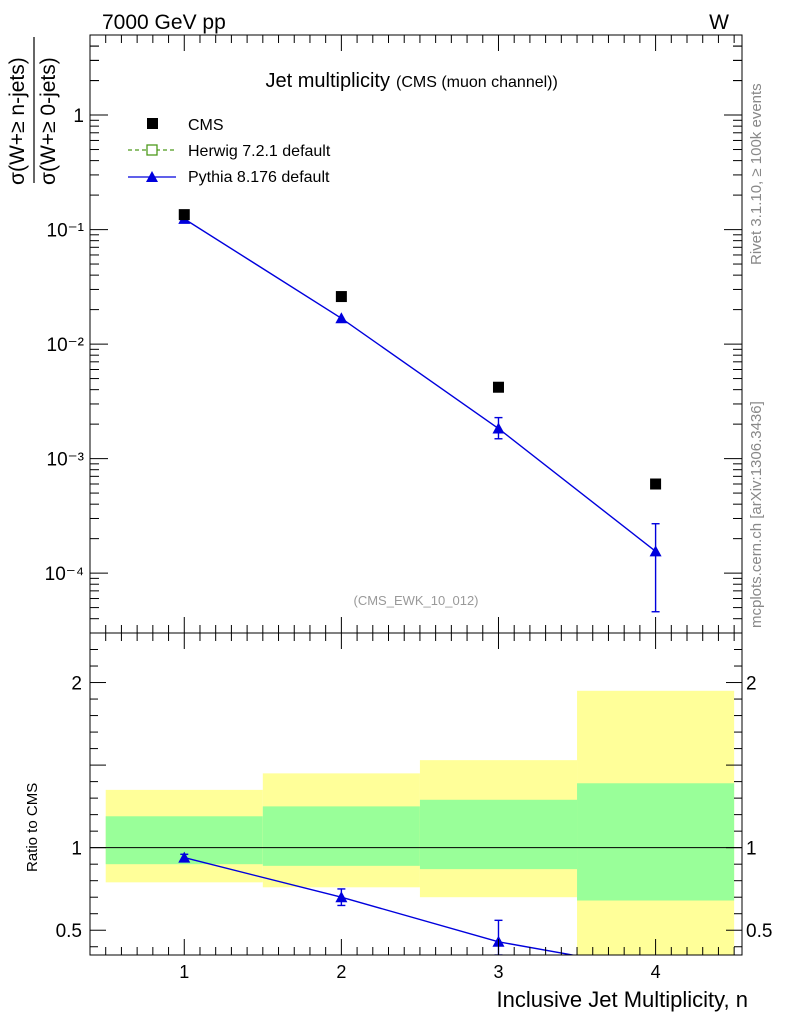 Image resolution: width=786 pixels, height=1024 pixels. I want to click on main-y-tick-label-3: 10⁻², so click(66, 345).